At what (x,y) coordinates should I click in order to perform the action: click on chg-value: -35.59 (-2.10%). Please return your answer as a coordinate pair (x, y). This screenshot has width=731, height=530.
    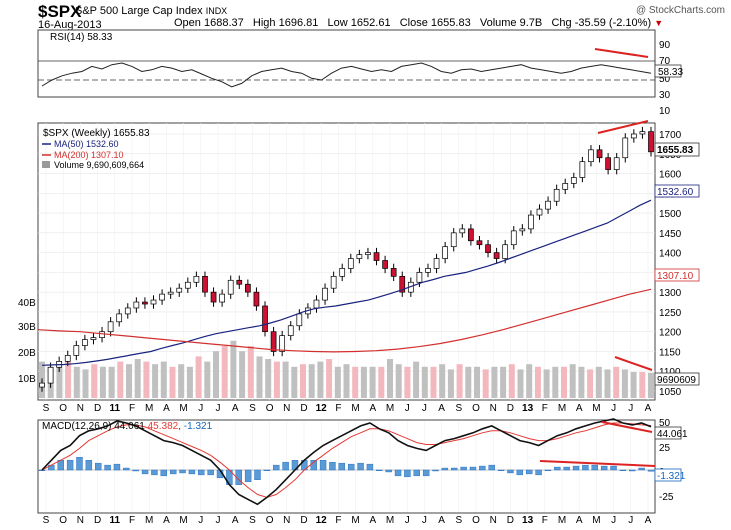
    Looking at the image, I should click on (613, 23).